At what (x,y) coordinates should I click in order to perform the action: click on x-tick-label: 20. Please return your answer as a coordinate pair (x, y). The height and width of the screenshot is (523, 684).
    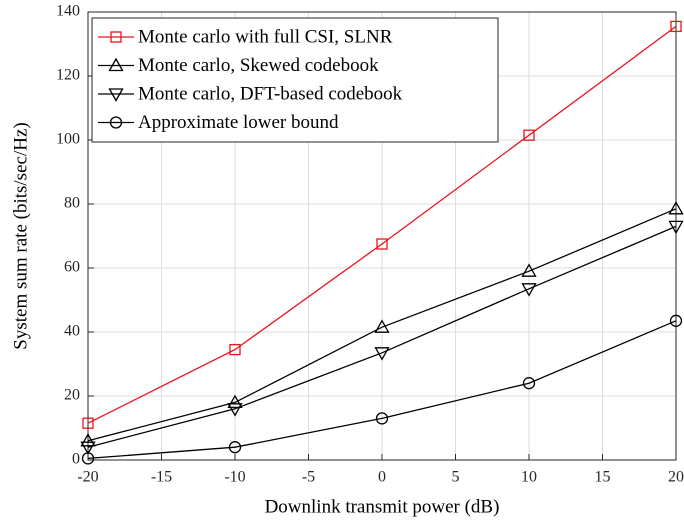
    Looking at the image, I should click on (676, 477).